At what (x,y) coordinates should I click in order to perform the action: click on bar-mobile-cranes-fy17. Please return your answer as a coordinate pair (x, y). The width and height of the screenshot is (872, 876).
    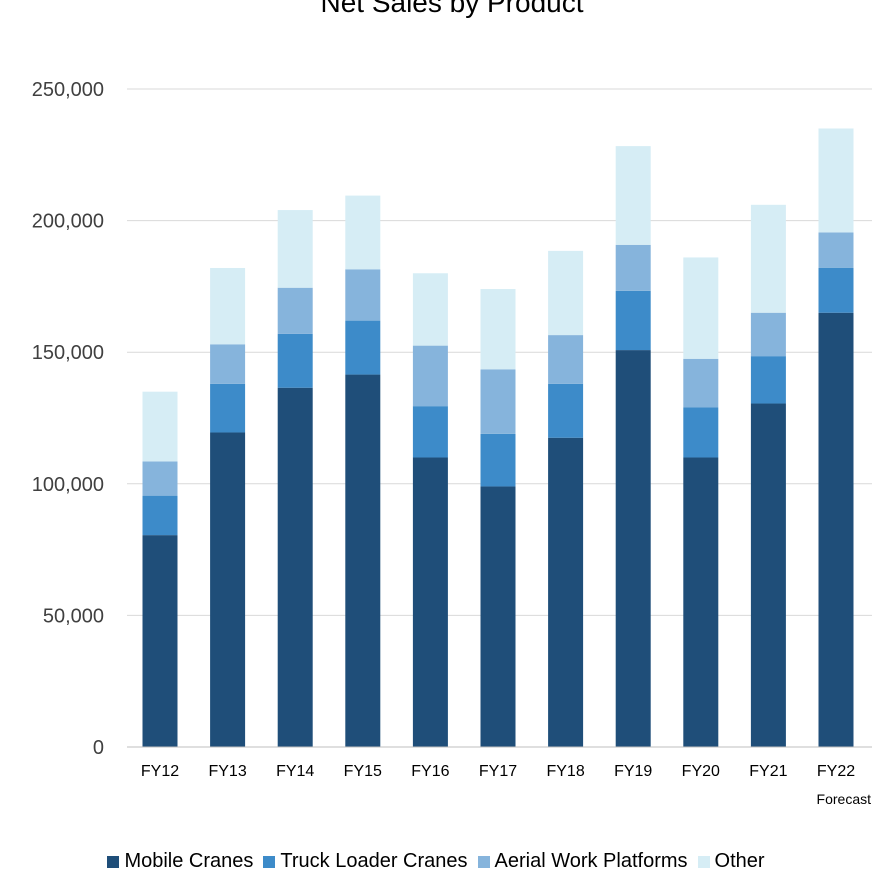
    Looking at the image, I should click on (498, 616).